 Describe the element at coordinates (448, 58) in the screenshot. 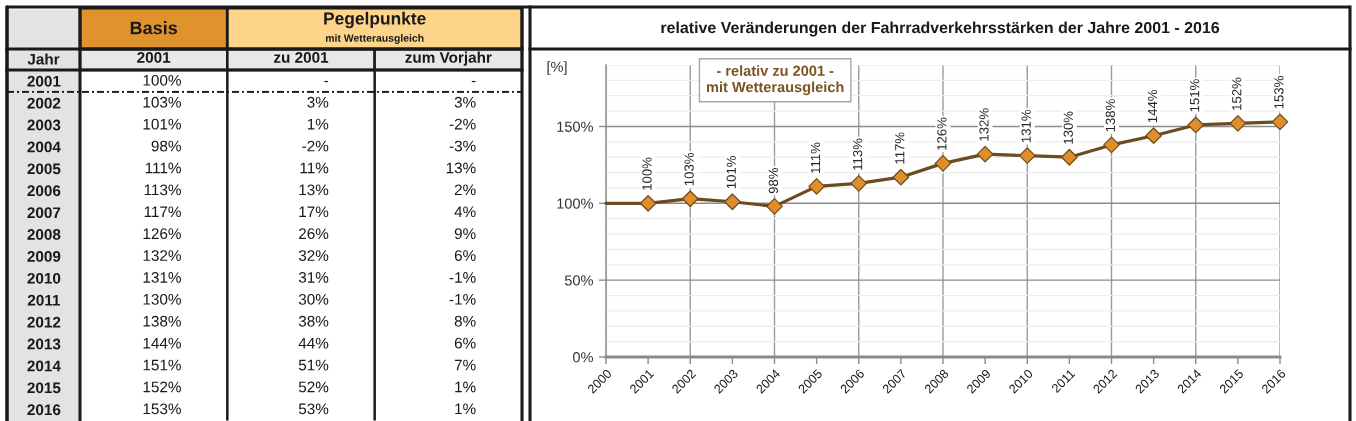

I see `x-tick-label: zum Vorjahr` at that location.